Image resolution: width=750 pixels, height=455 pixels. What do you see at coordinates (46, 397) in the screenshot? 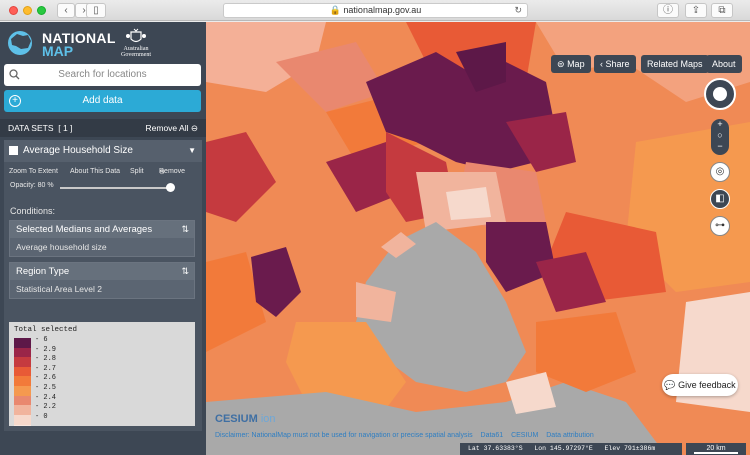
I see `legend-label: - 2.4` at bounding box center [46, 397].